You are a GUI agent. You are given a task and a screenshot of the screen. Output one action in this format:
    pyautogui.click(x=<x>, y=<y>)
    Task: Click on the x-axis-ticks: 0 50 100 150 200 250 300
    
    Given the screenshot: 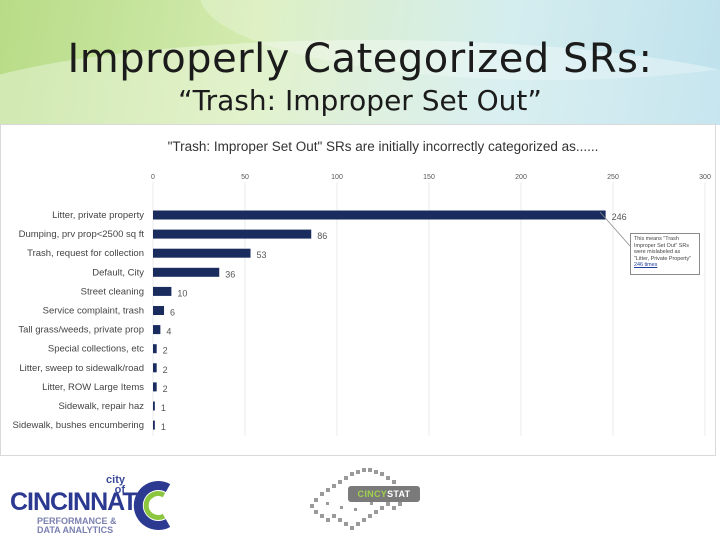 What is the action you would take?
    pyautogui.click(x=431, y=177)
    